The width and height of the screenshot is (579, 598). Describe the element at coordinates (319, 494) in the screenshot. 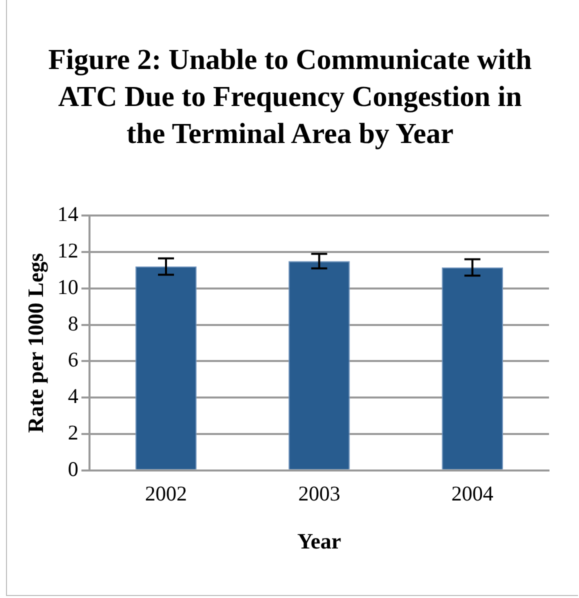

I see `x-tick-label: 2003` at that location.